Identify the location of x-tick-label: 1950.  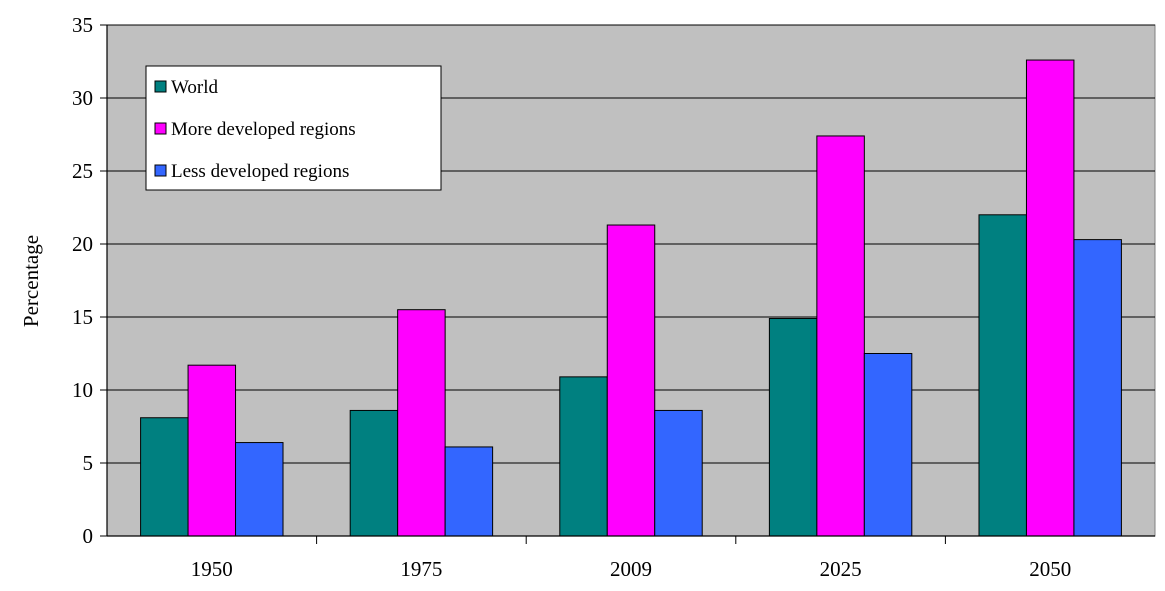
(212, 569).